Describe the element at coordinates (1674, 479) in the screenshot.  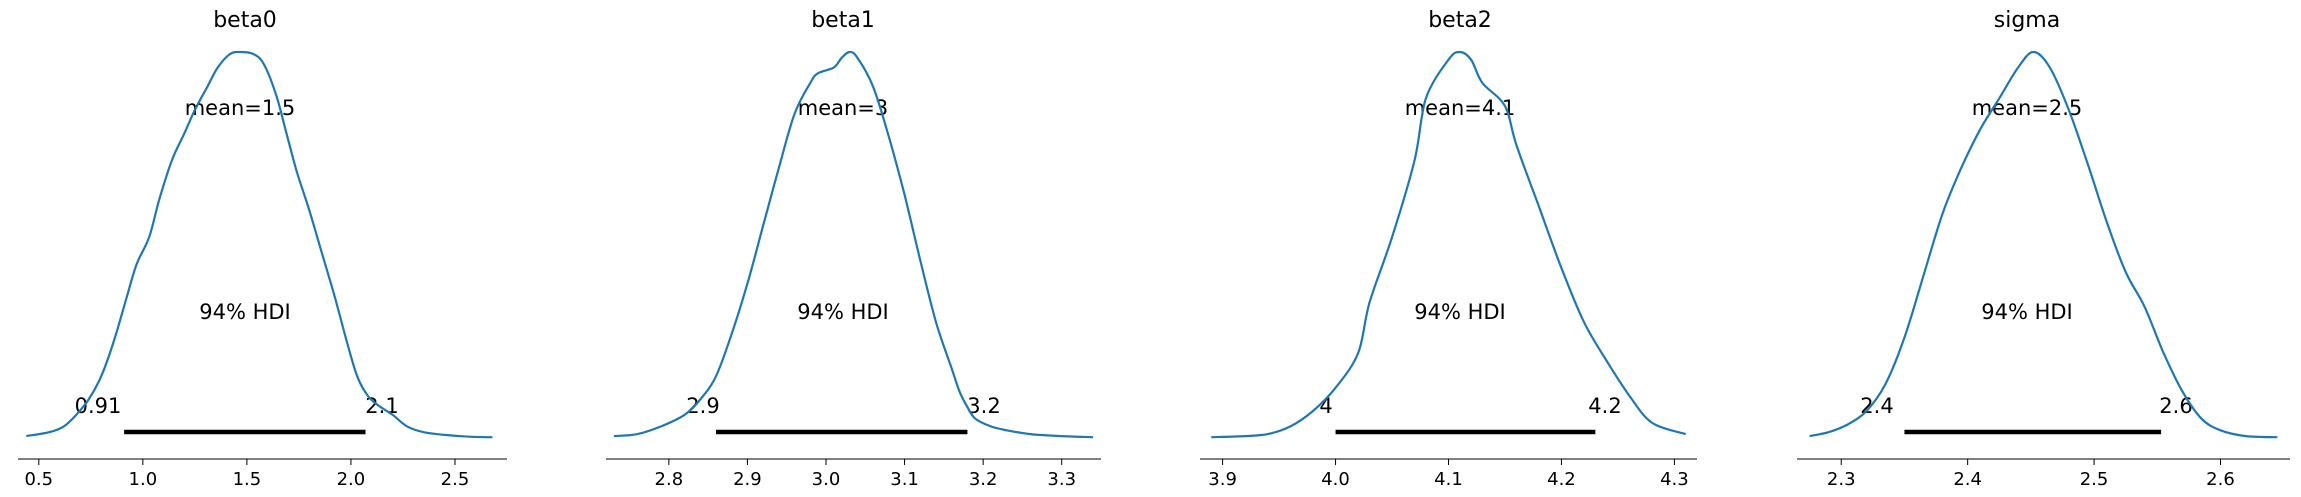
I see `x-tick-label: 4.3` at that location.